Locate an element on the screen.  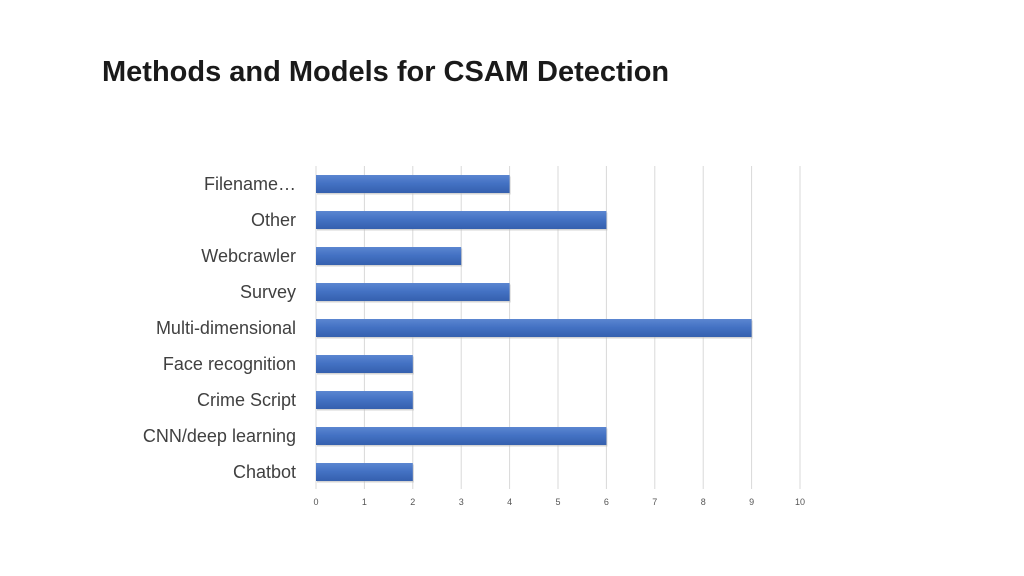
category-label: CNN/deep learning is located at coordinates (219, 436).